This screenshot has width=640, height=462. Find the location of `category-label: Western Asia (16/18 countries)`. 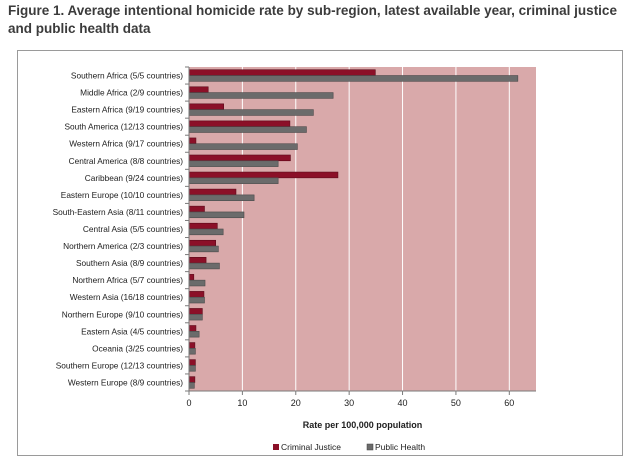

category-label: Western Asia (16/18 countries) is located at coordinates (127, 297).